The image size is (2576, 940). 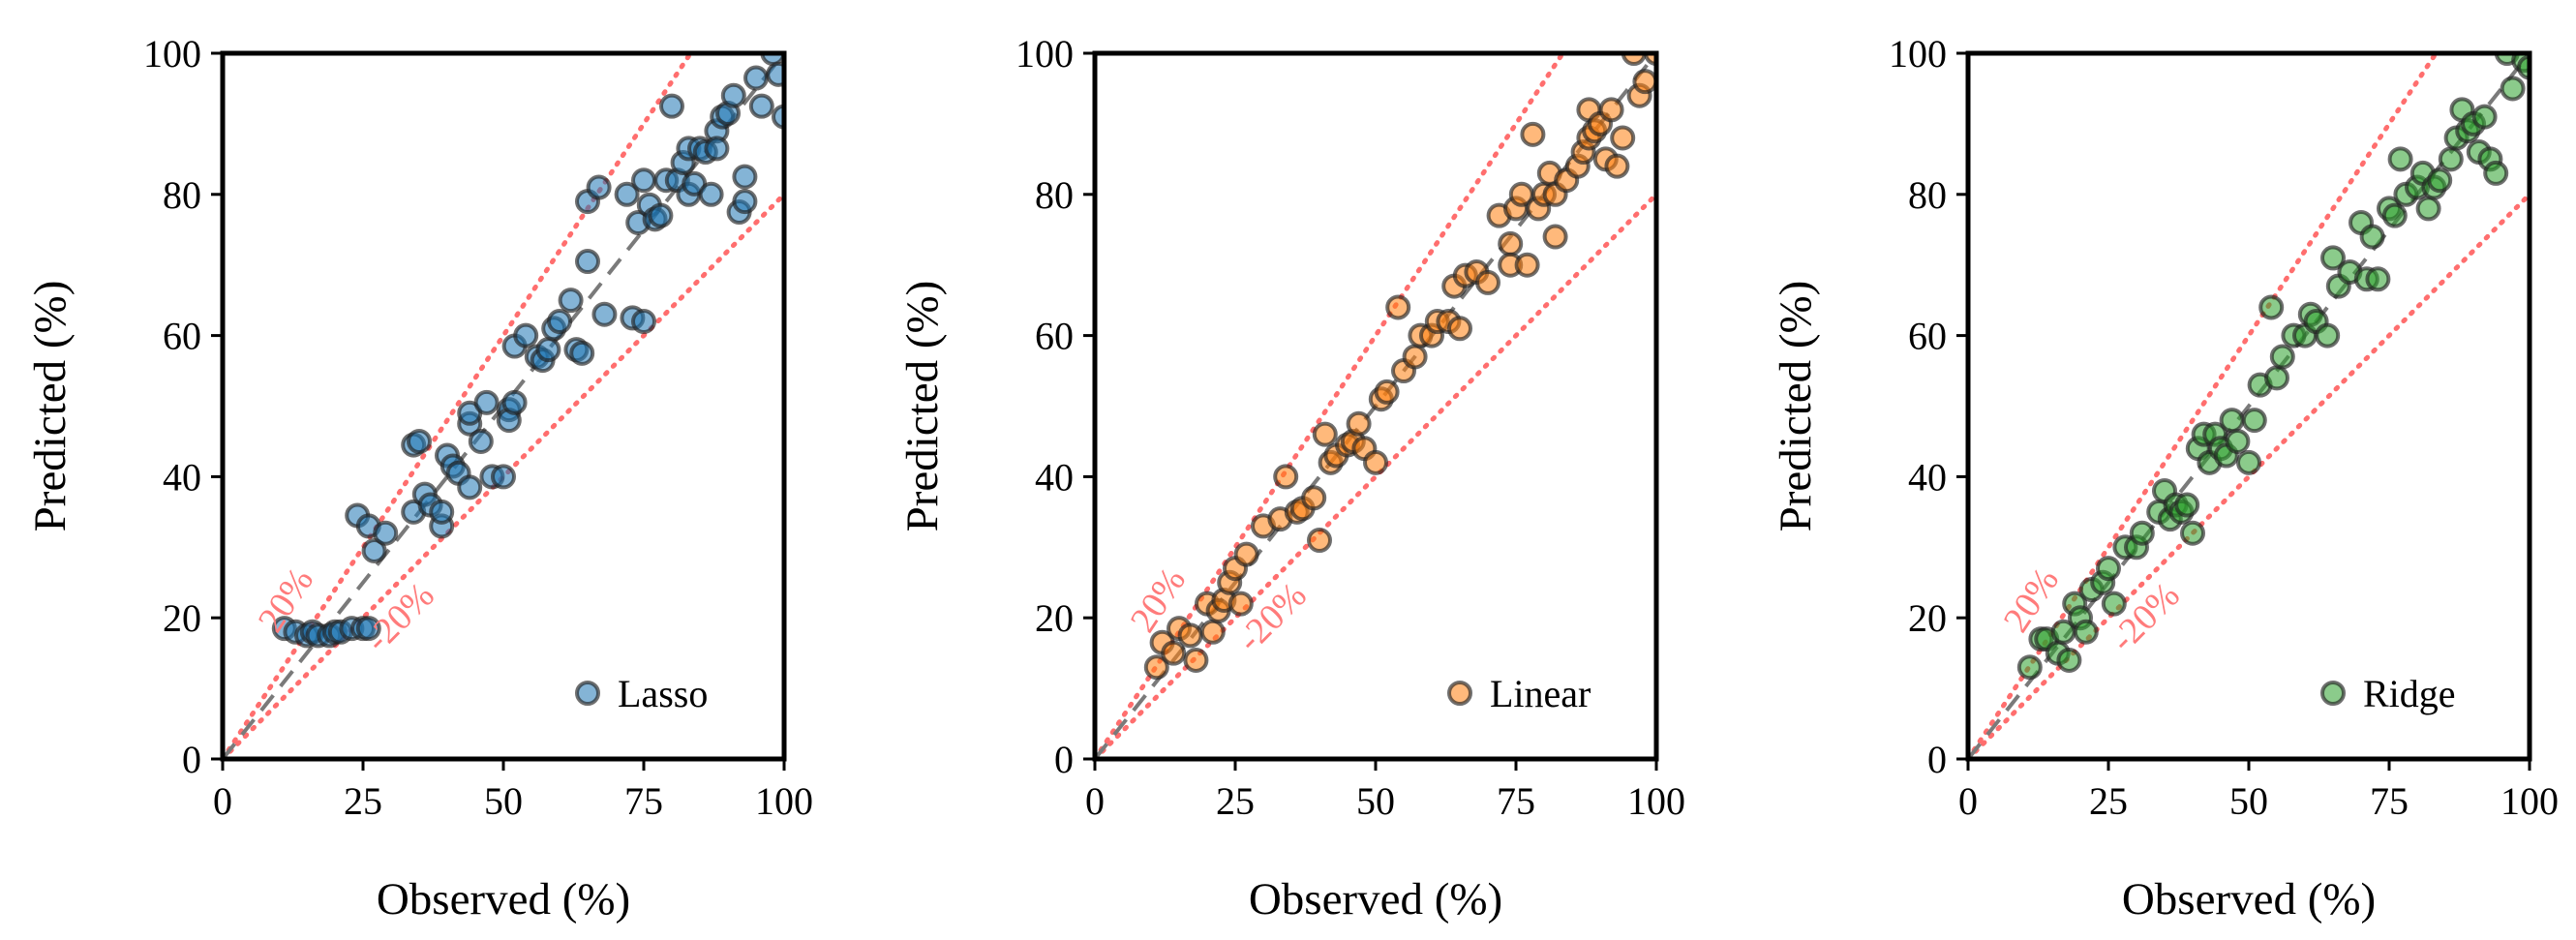 I want to click on x-tick-label: 50, so click(x=2249, y=801).